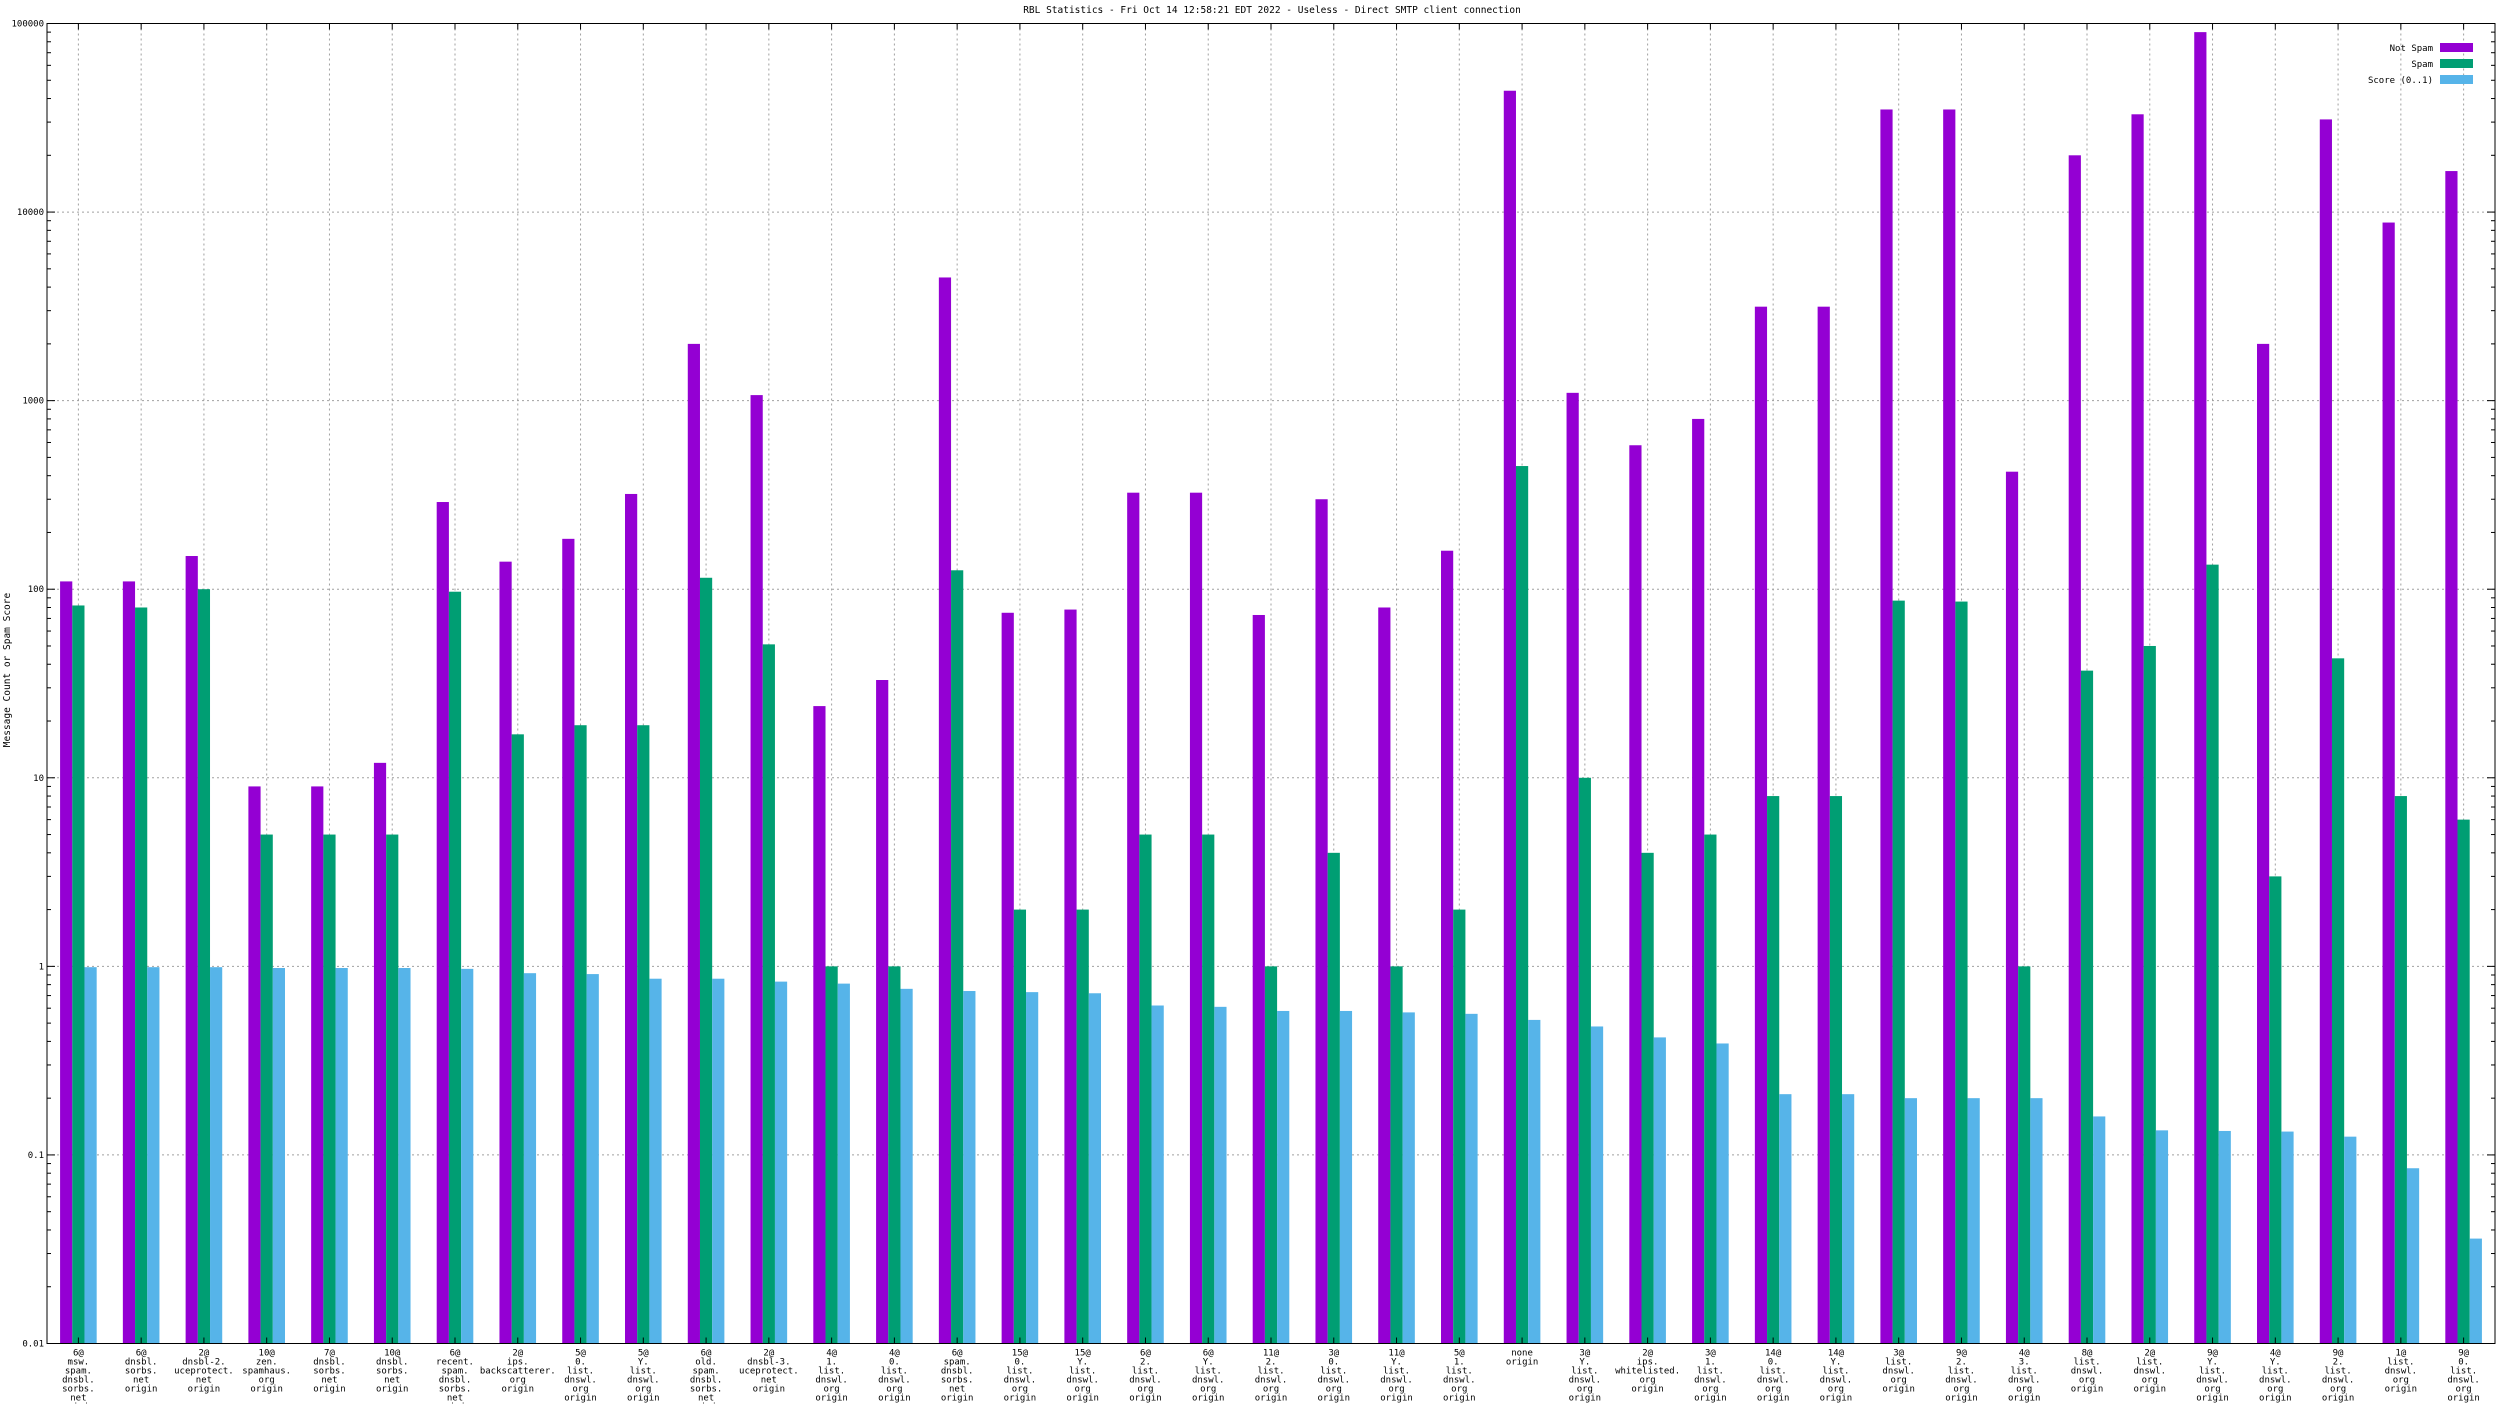 The image size is (2496, 1404). Describe the element at coordinates (33, 402) in the screenshot. I see `y-tick-label: 1000` at that location.